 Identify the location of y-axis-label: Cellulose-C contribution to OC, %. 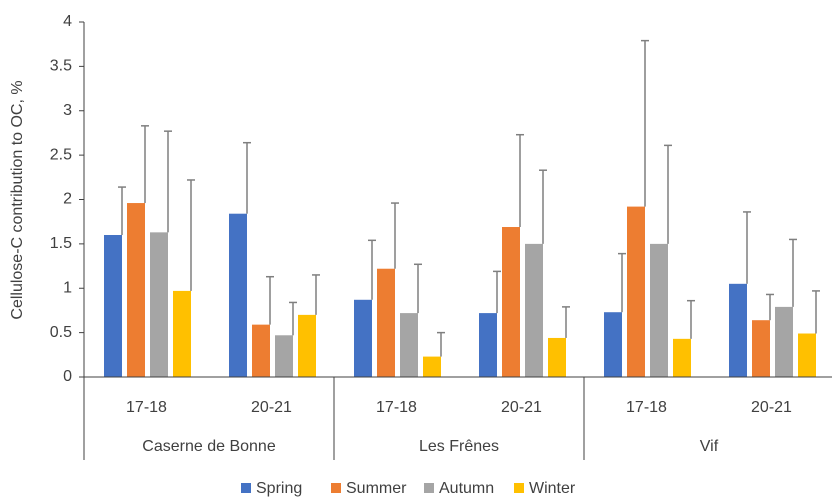
(17, 199).